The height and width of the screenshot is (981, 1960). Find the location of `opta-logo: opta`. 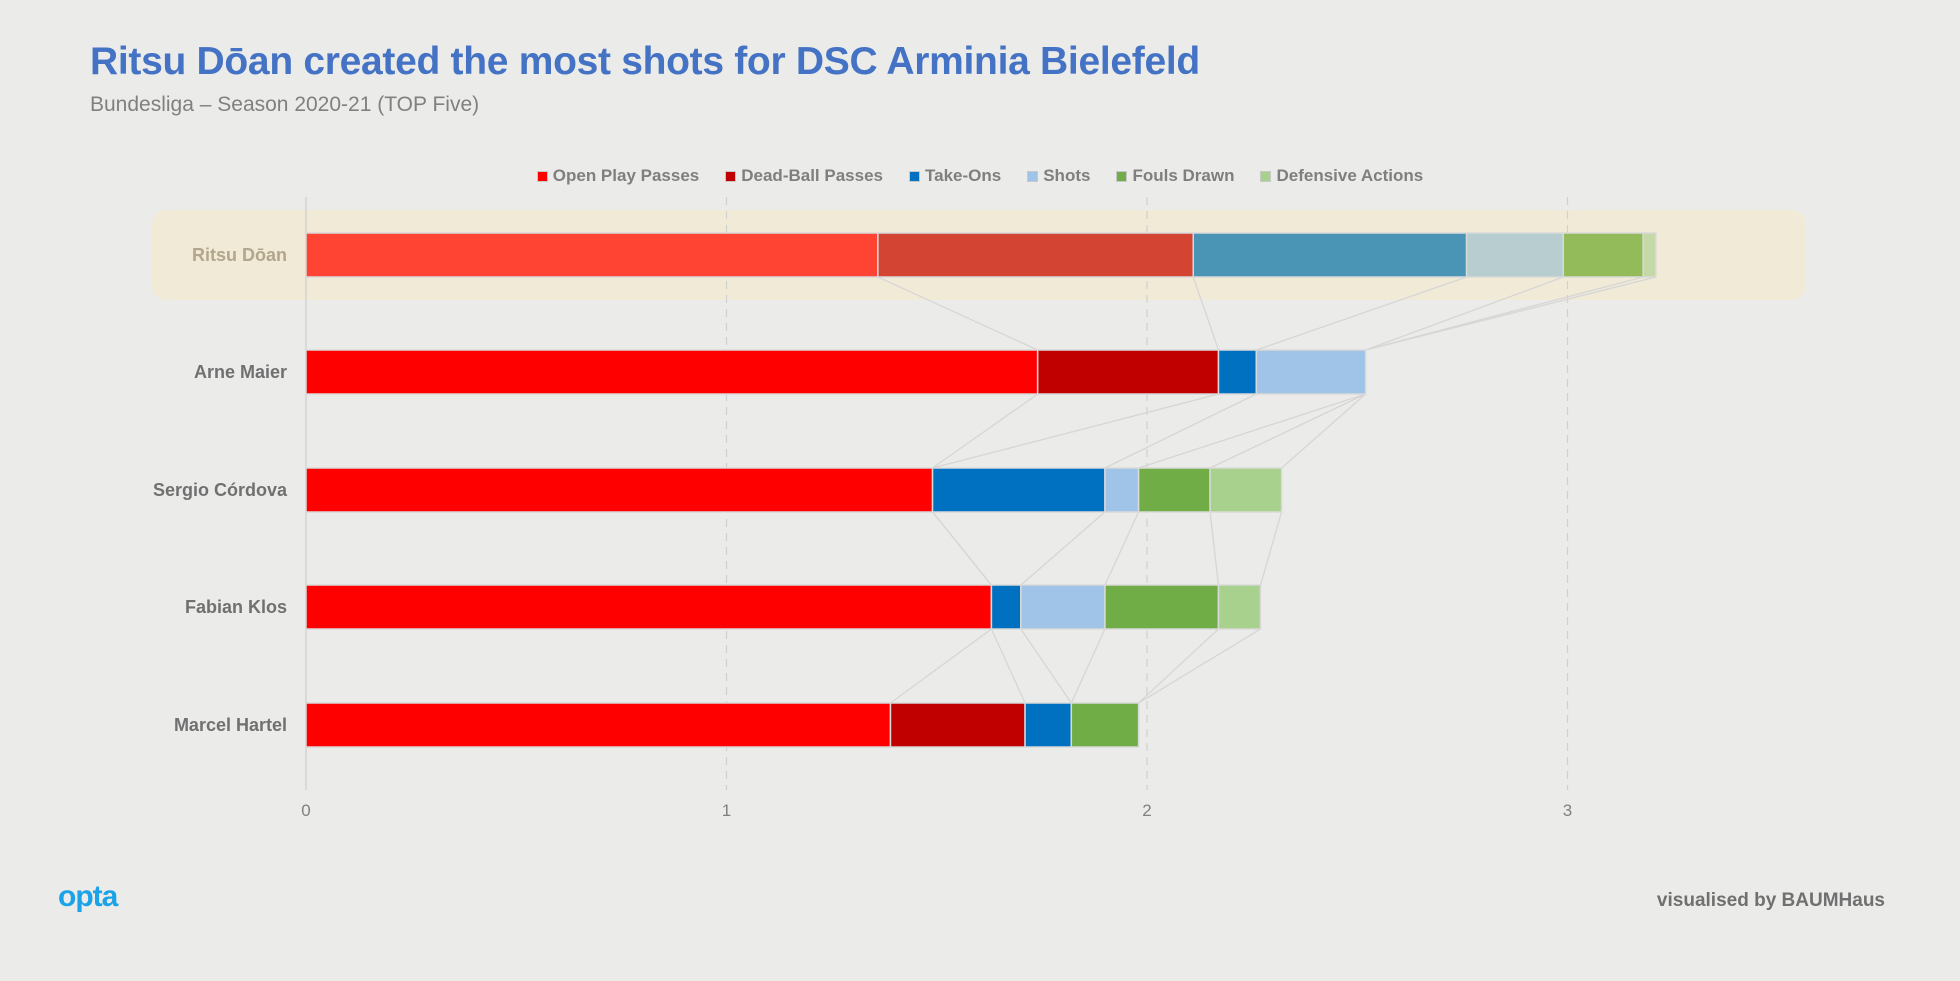

opta-logo: opta is located at coordinates (88, 896).